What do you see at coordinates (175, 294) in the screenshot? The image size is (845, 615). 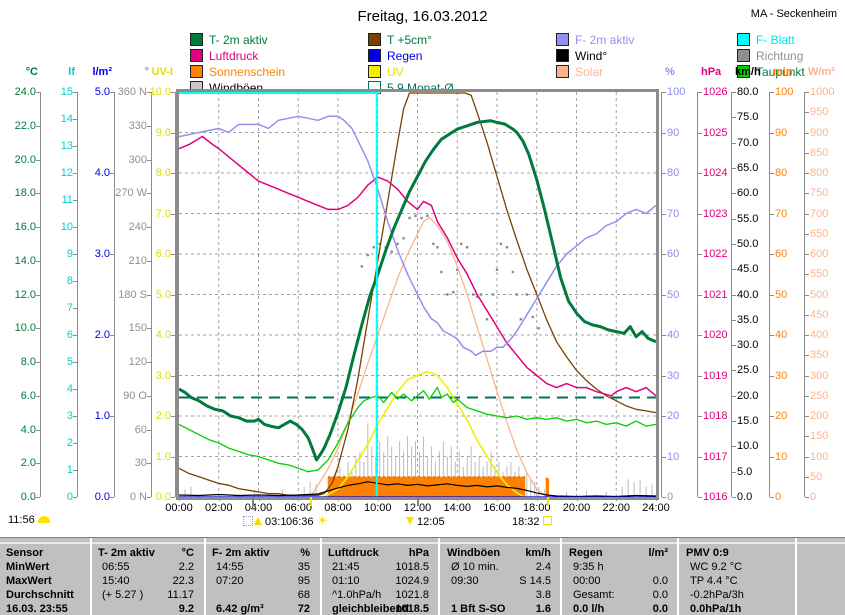 I see `axis-line-UV-I` at bounding box center [175, 294].